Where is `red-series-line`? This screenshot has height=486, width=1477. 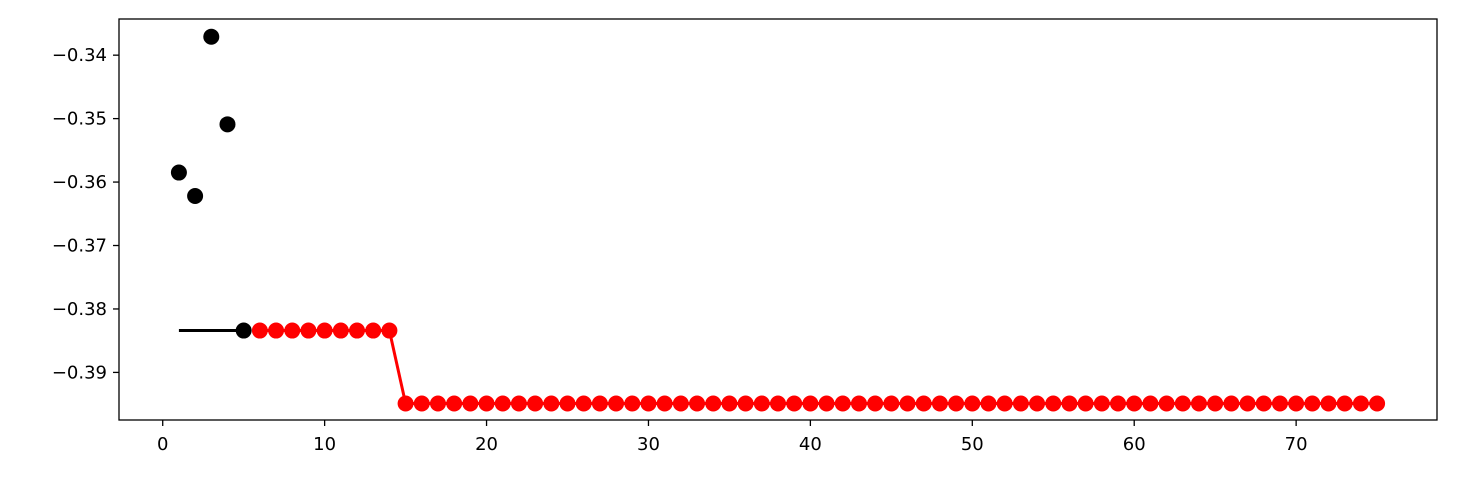 red-series-line is located at coordinates (818, 367).